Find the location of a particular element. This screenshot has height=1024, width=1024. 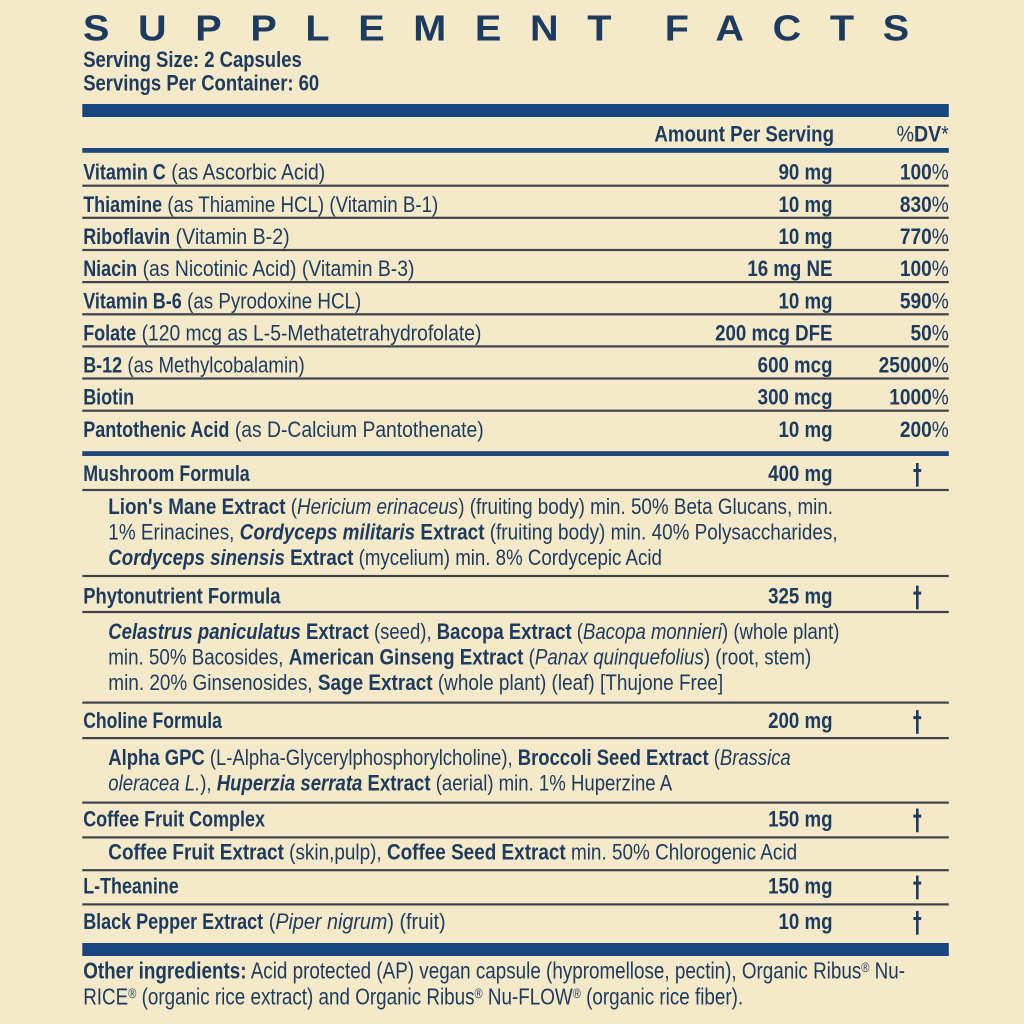

svg-text: 200 mcg DFE is located at coordinates (773, 334).